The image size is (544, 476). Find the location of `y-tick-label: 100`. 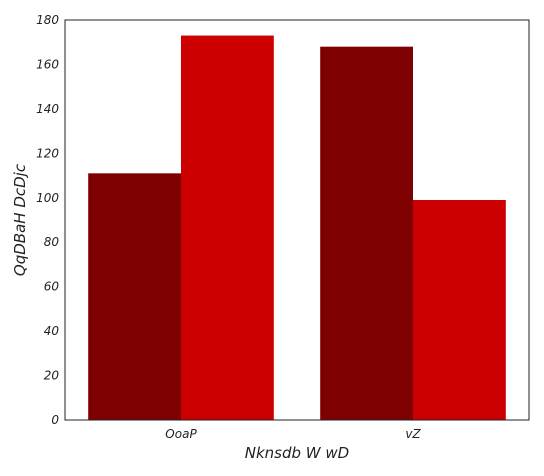

y-tick-label: 100 is located at coordinates (47, 198).